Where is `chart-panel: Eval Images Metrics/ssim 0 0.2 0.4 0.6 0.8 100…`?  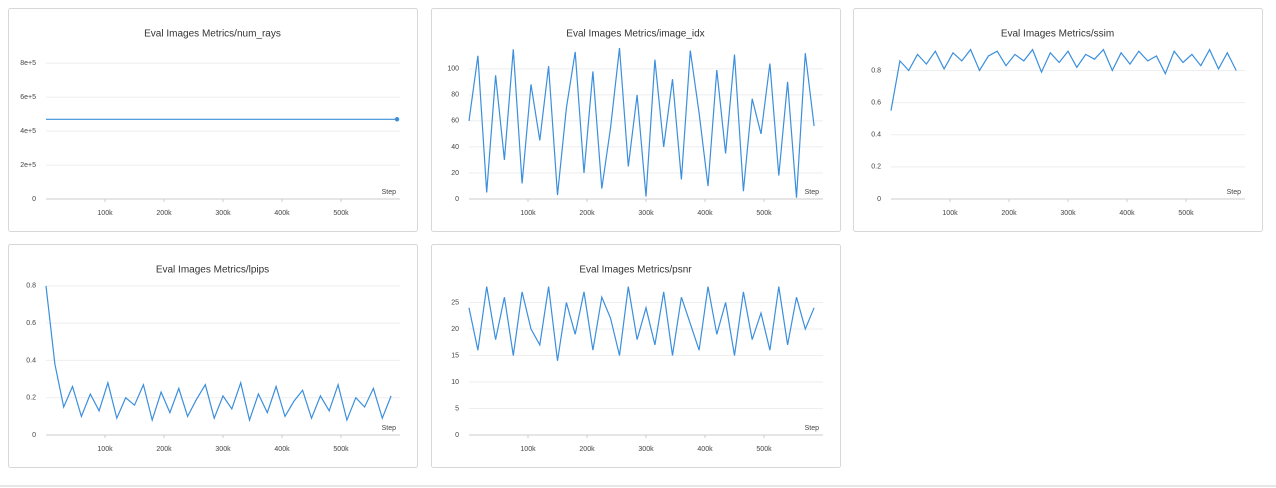
chart-panel: Eval Images Metrics/ssim 0 0.2 0.4 0.6 0.8 100… is located at coordinates (1058, 120).